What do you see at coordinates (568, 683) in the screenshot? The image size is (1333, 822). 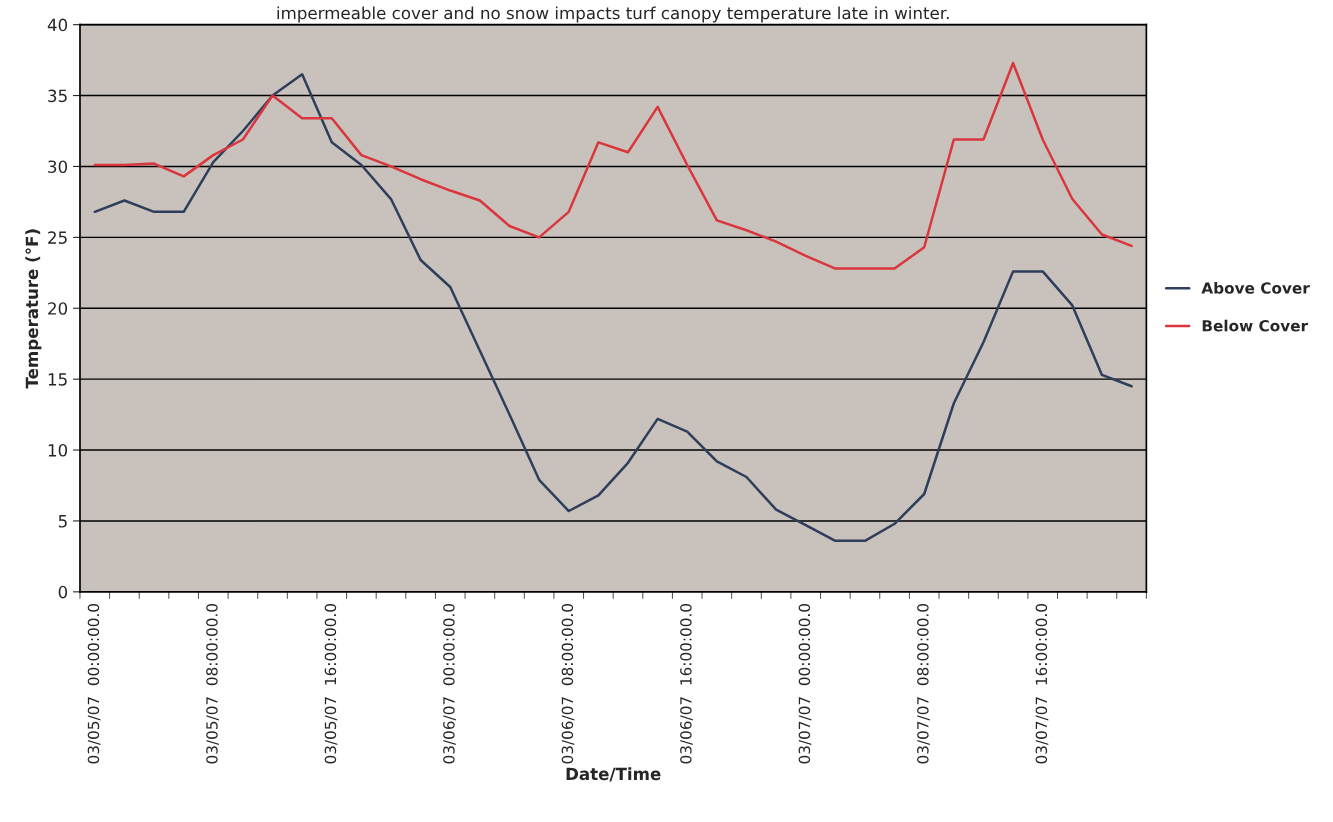 I see `x-tick-label: 03/06/07 08:00:00.0` at bounding box center [568, 683].